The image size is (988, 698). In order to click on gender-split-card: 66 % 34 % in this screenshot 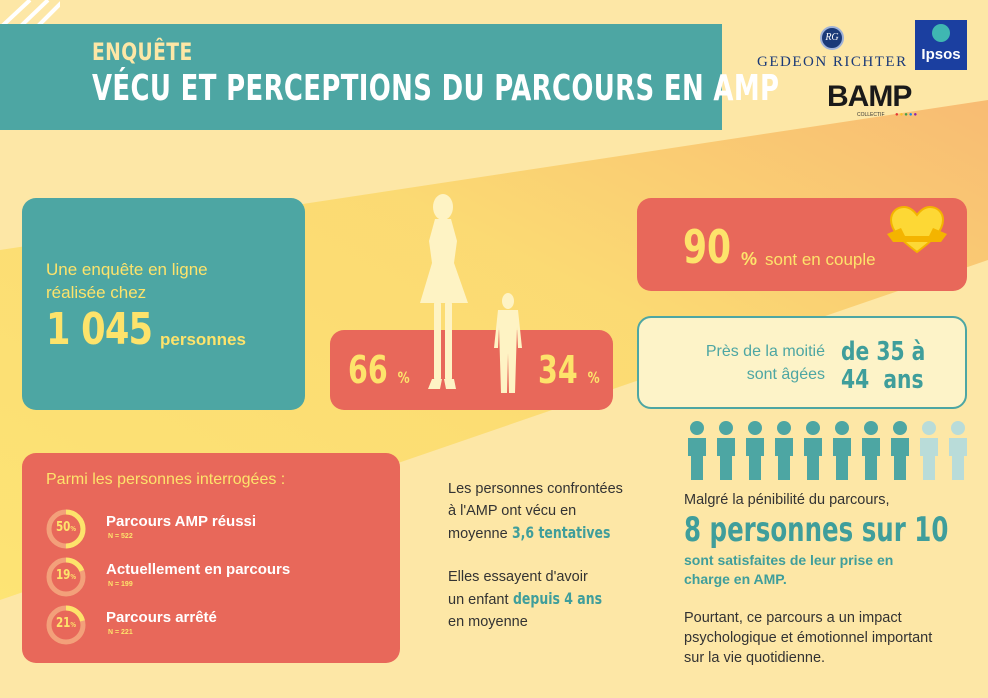, I will do `click(471, 370)`.